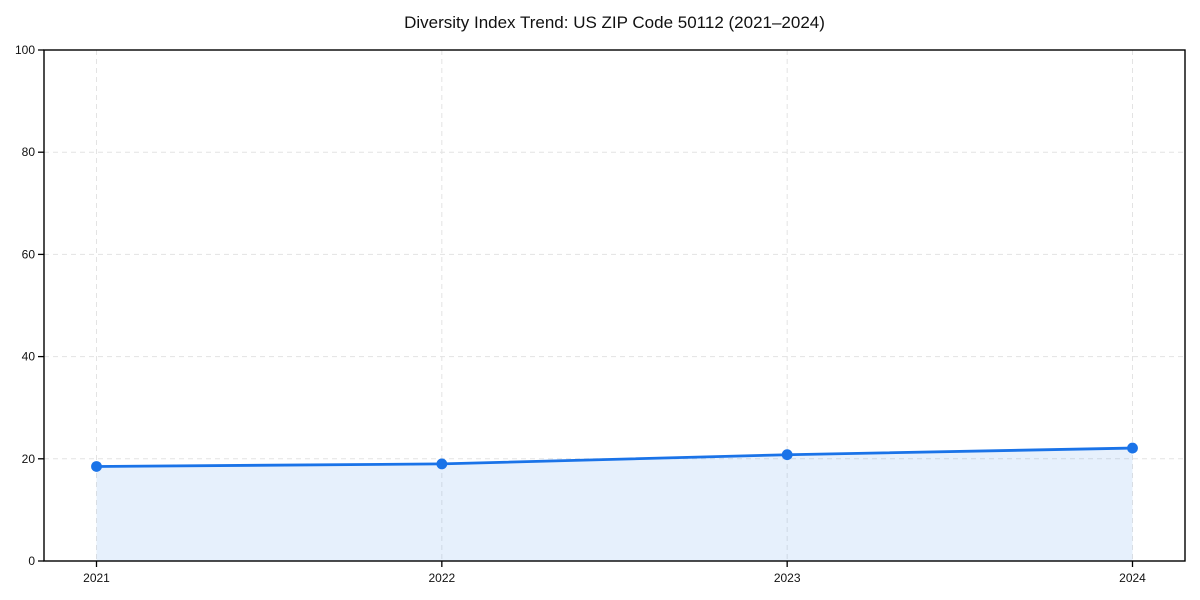 The image size is (1200, 600). What do you see at coordinates (29, 459) in the screenshot?
I see `y-tick-label: 20` at bounding box center [29, 459].